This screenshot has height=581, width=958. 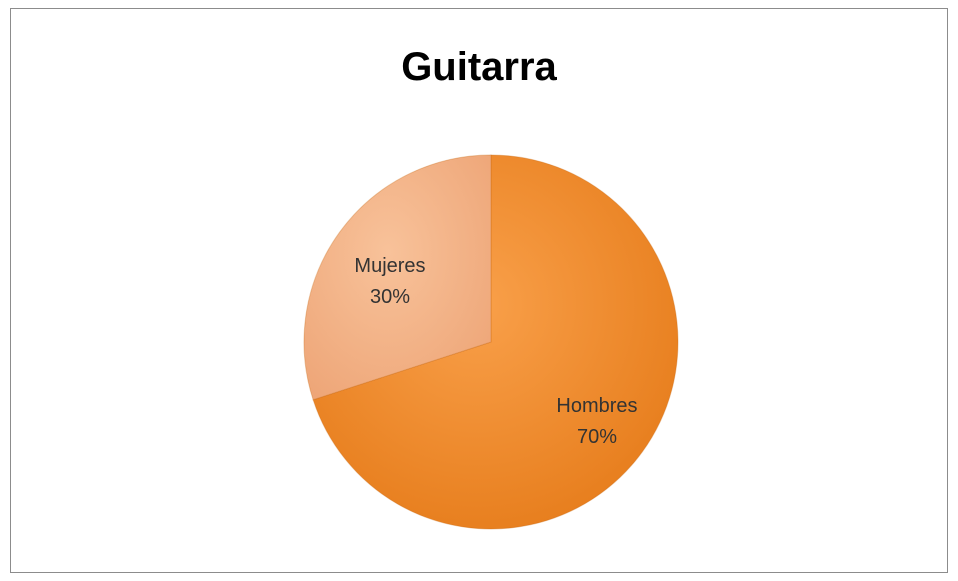 I want to click on pie-labels: Hombres 70% Mujeres 30%, so click(x=495, y=351).